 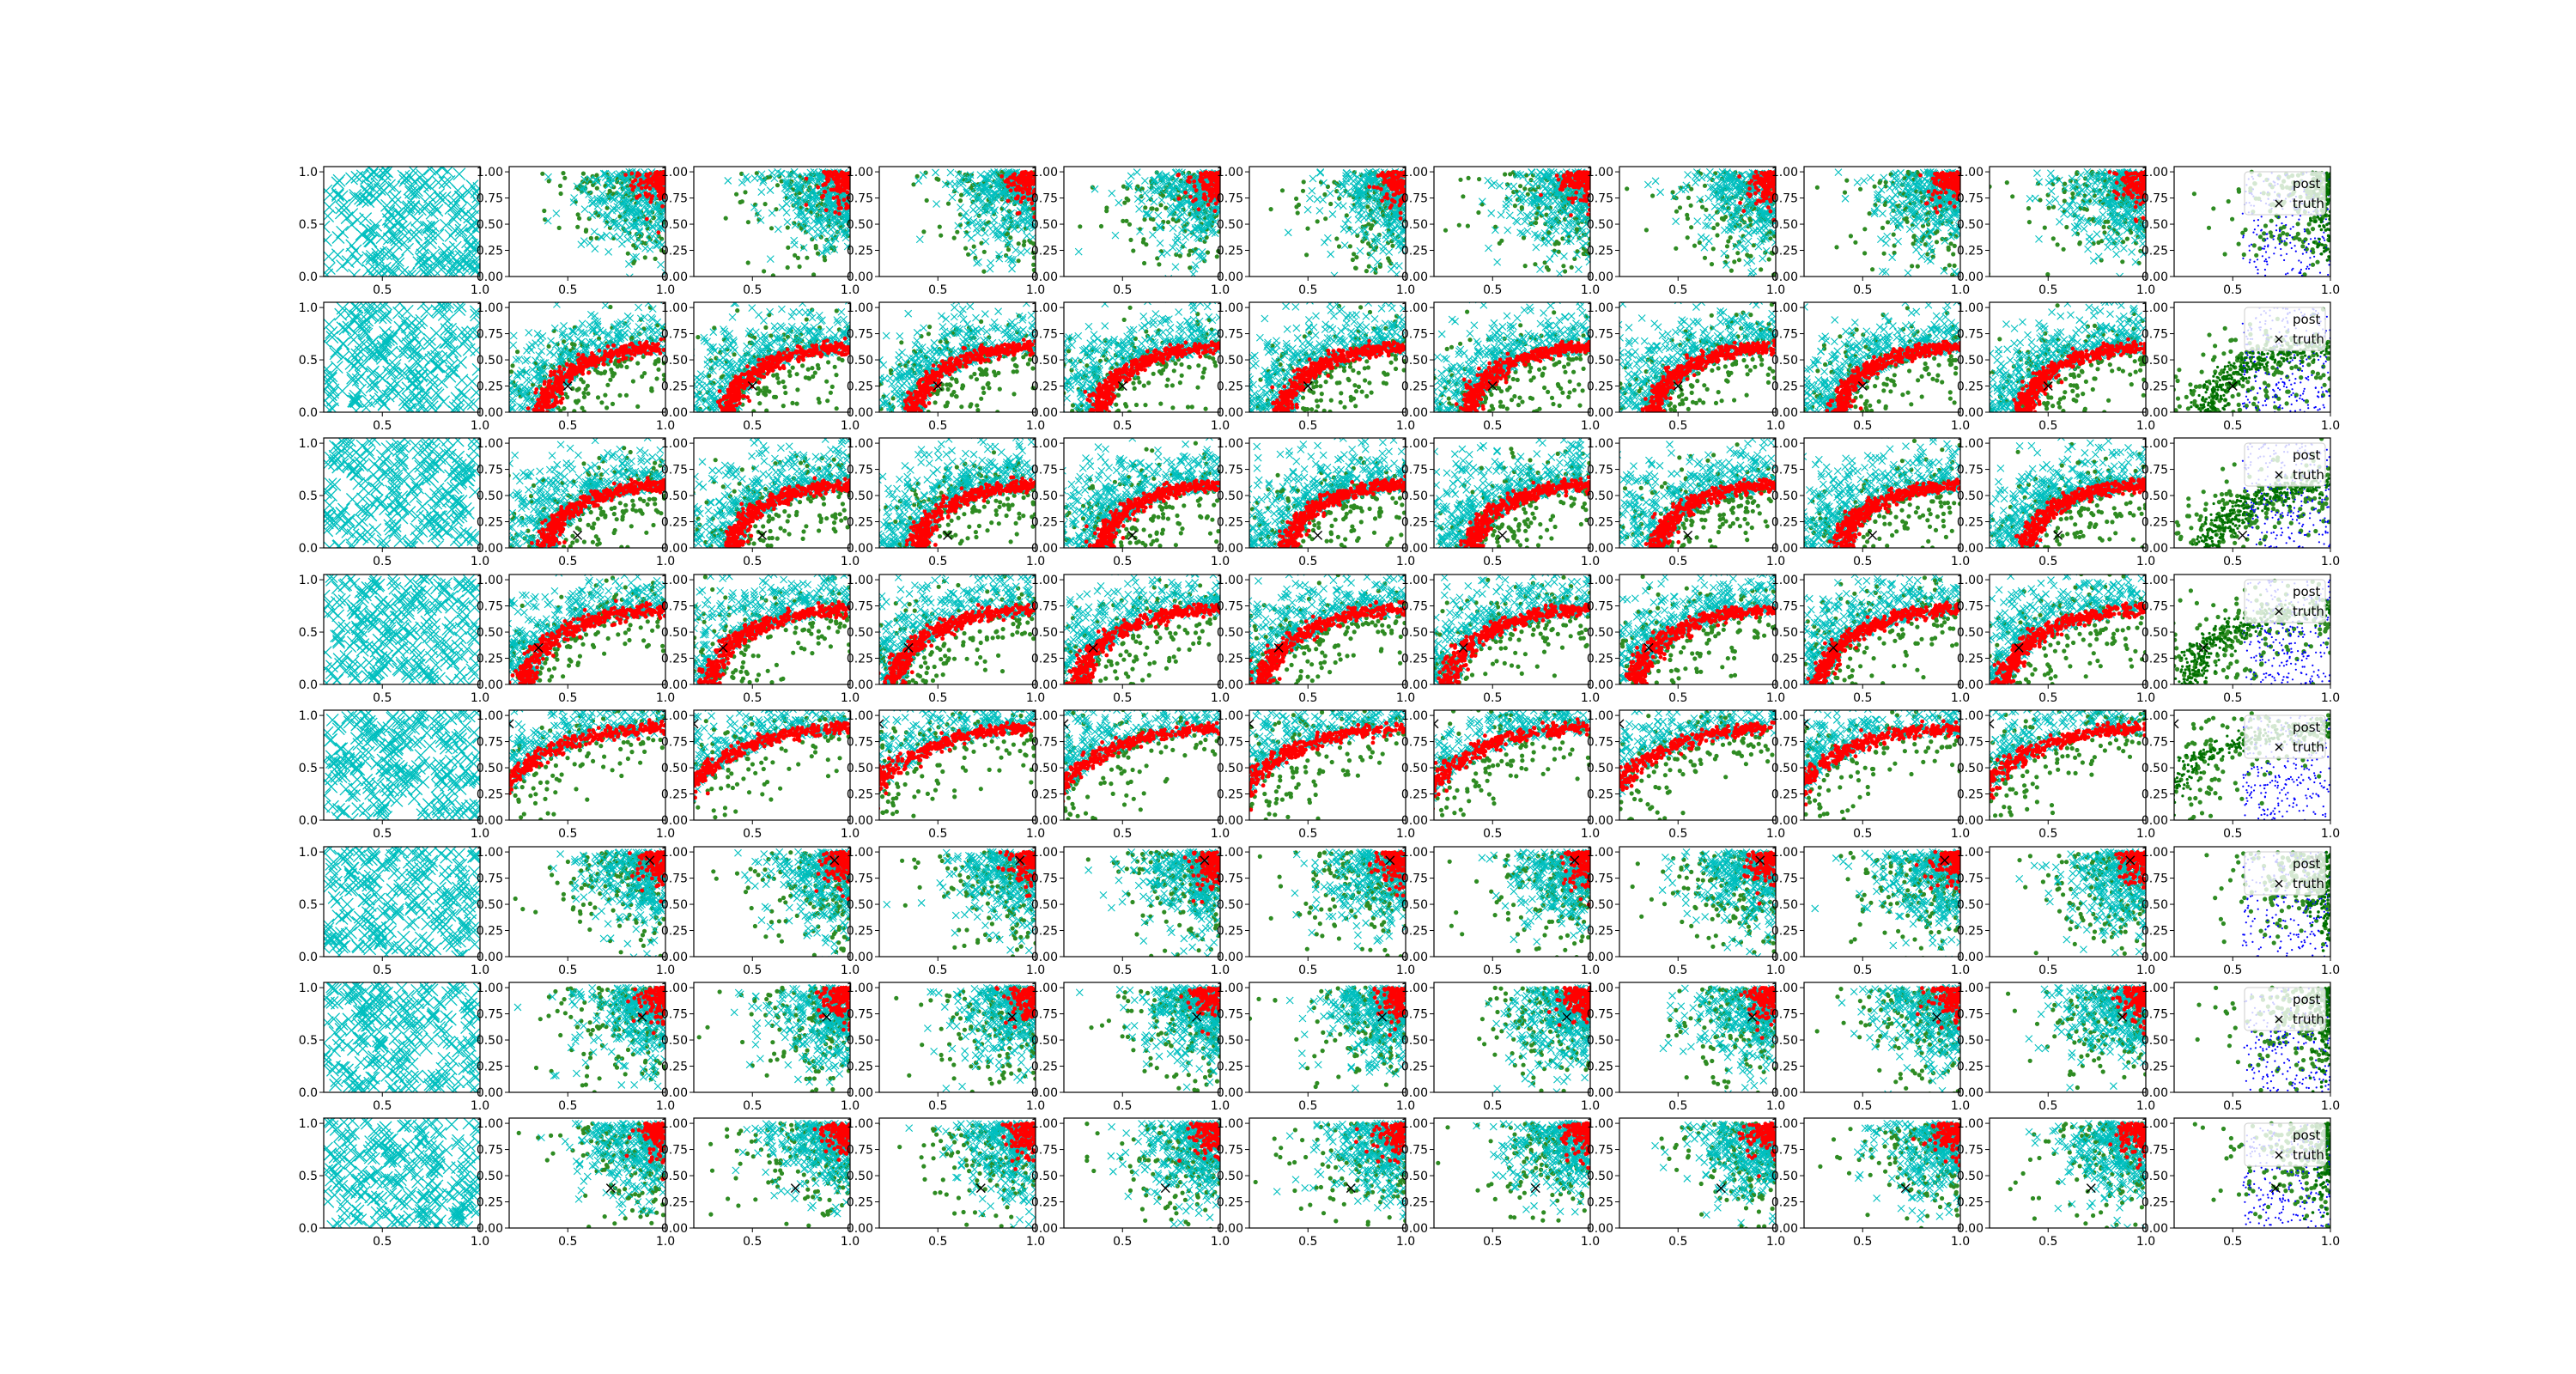 What do you see at coordinates (308, 172) in the screenshot?
I see `y-tick-label: 1.0` at bounding box center [308, 172].